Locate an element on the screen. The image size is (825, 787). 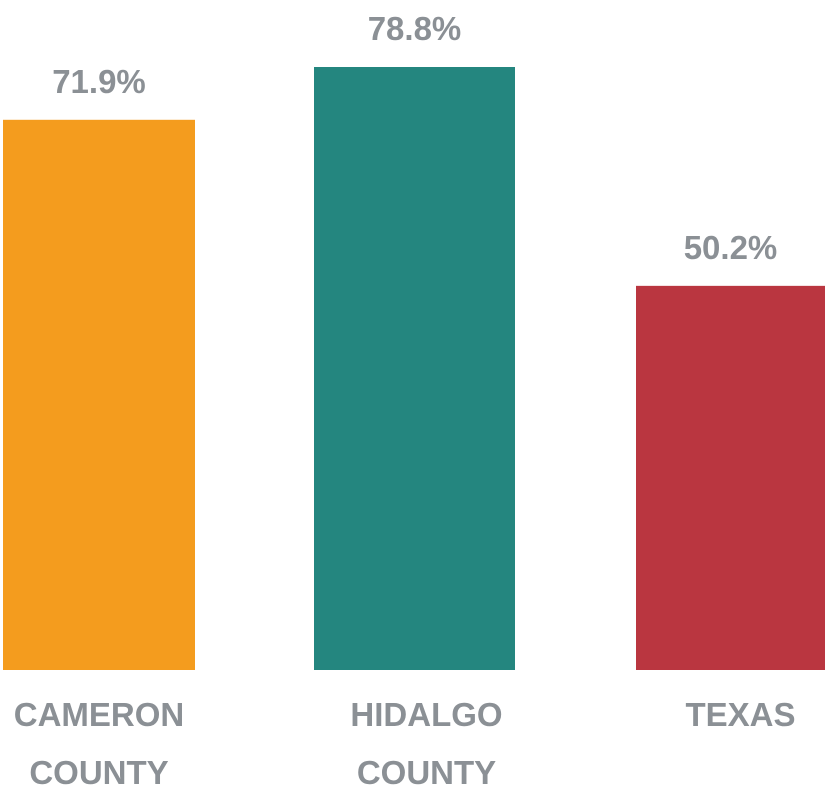
x-tick-label: TEXAS is located at coordinates (740, 714).